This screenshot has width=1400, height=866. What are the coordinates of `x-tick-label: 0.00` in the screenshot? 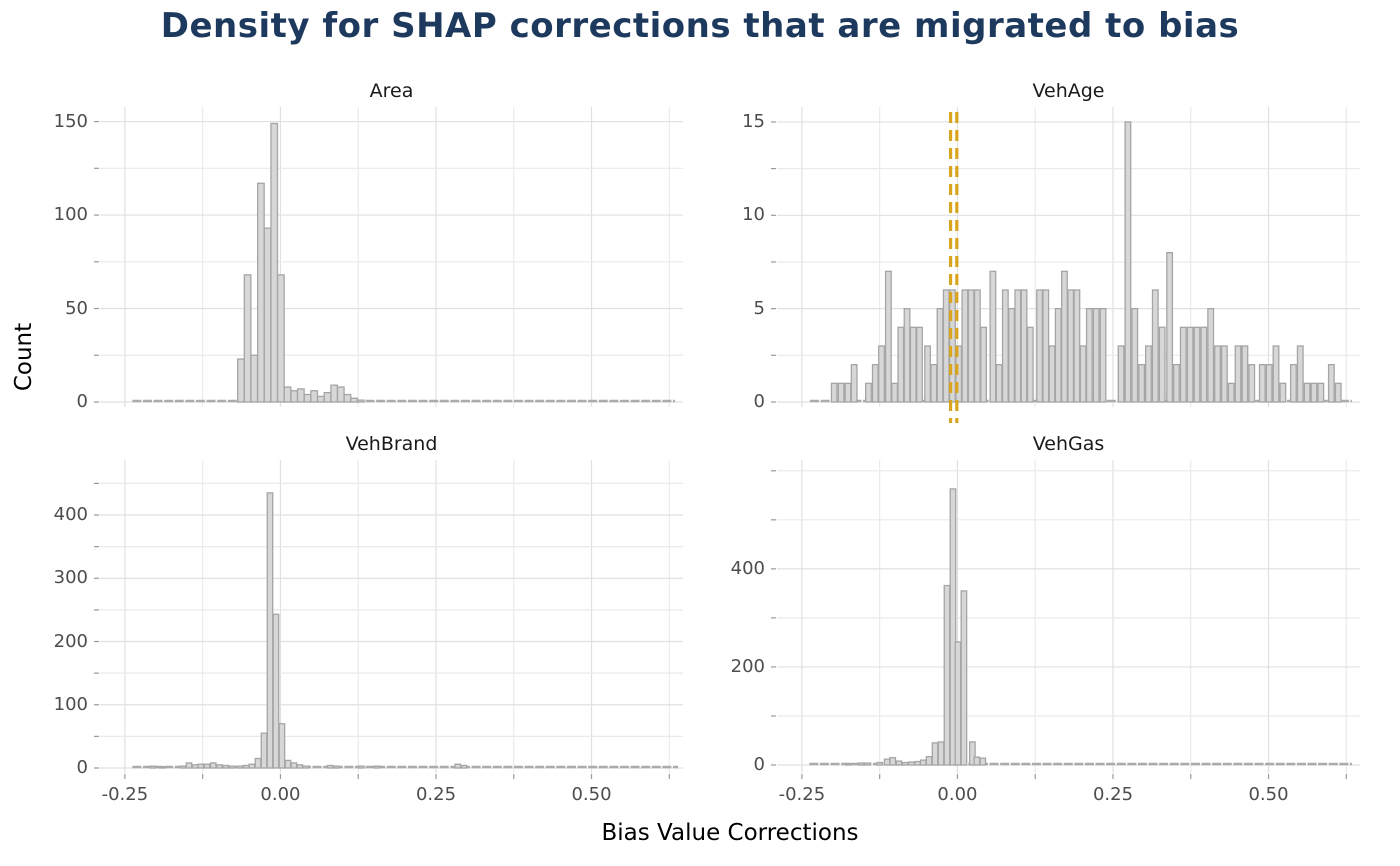 It's located at (957, 794).